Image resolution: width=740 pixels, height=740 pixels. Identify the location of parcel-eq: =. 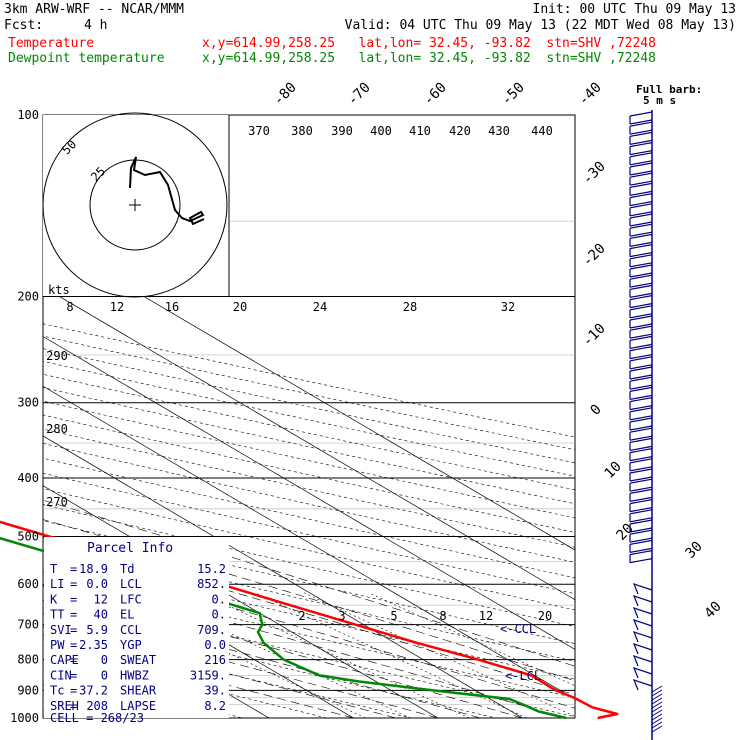
(73, 630).